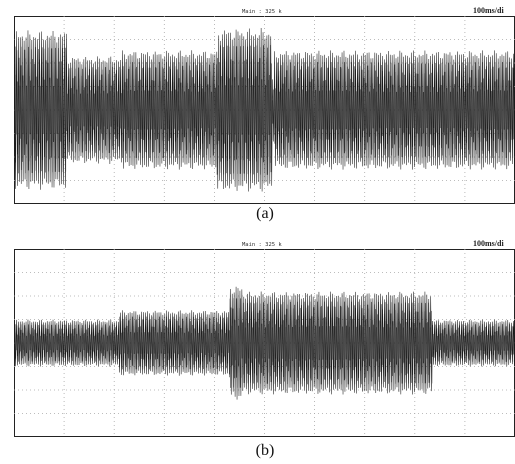  Describe the element at coordinates (488, 10) in the screenshot. I see `header-right-a: 100ms/di` at that location.